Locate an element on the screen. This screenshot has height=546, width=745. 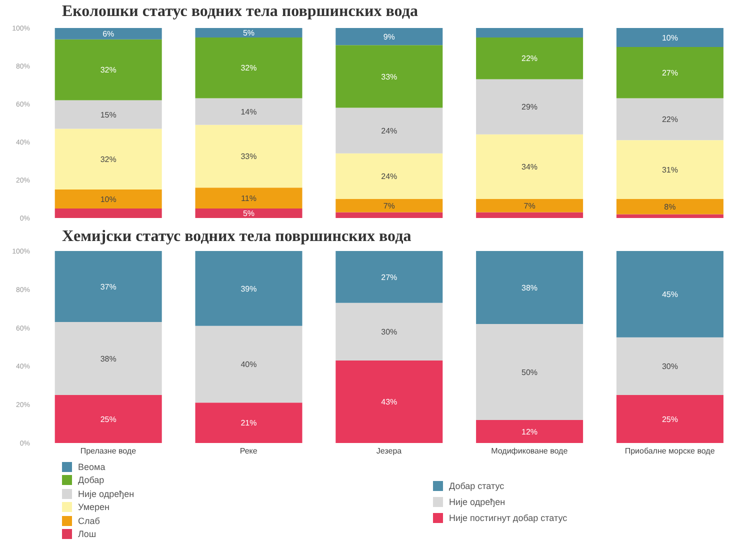
data-label: 11% is located at coordinates (248, 198).